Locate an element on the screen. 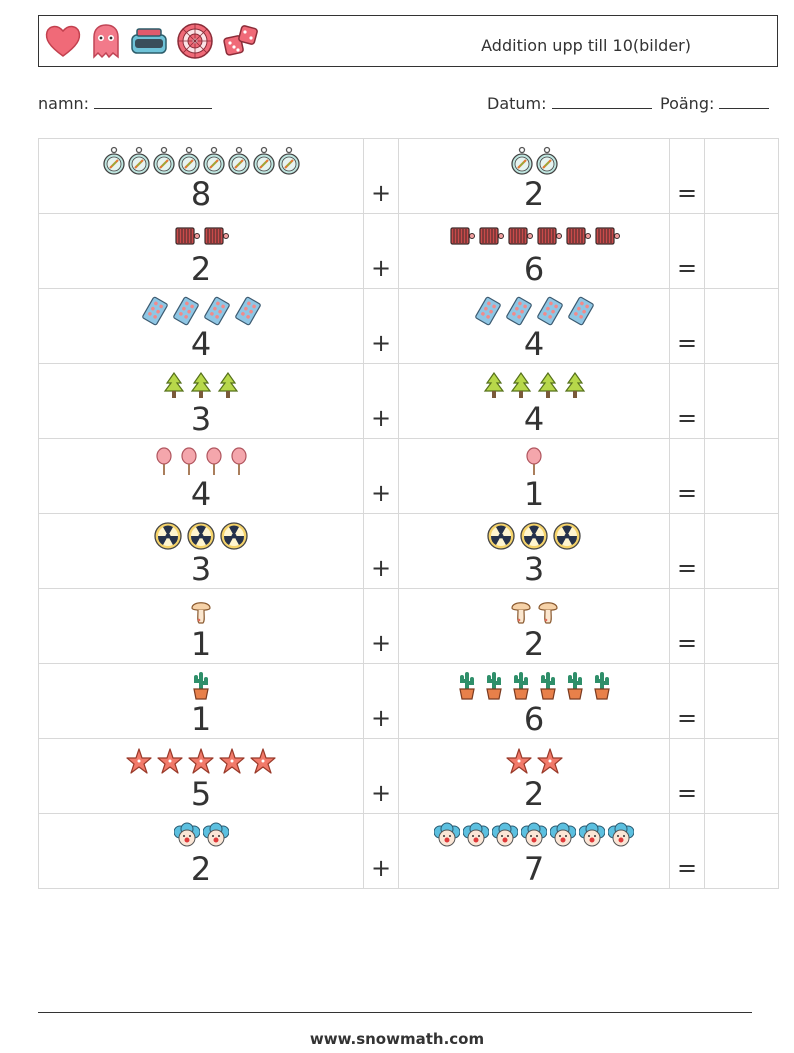 This screenshot has height=1053, width=794. heart-icon is located at coordinates (63, 41).